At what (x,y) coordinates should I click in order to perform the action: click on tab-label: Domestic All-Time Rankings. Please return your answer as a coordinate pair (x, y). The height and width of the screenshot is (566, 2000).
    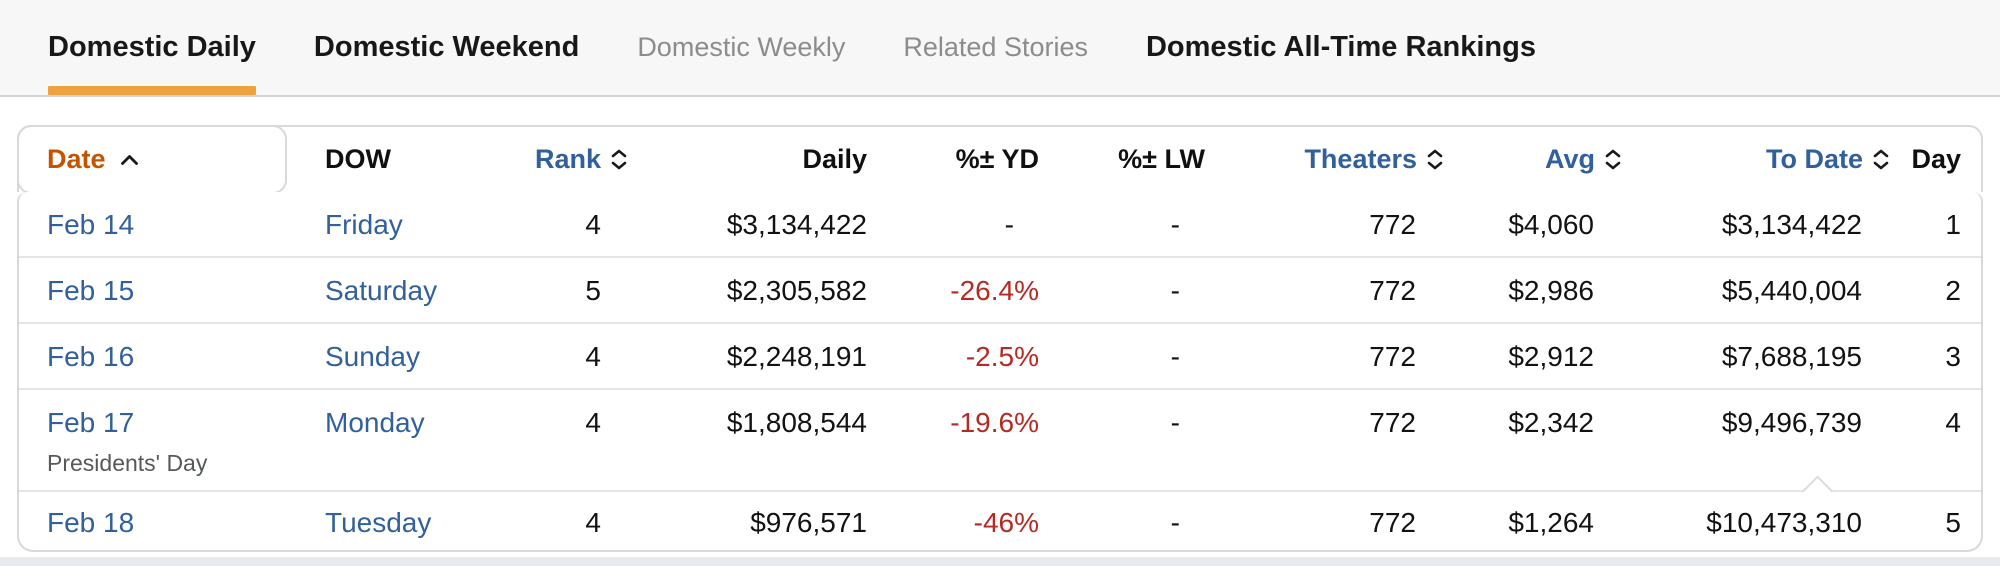
    Looking at the image, I should click on (1340, 47).